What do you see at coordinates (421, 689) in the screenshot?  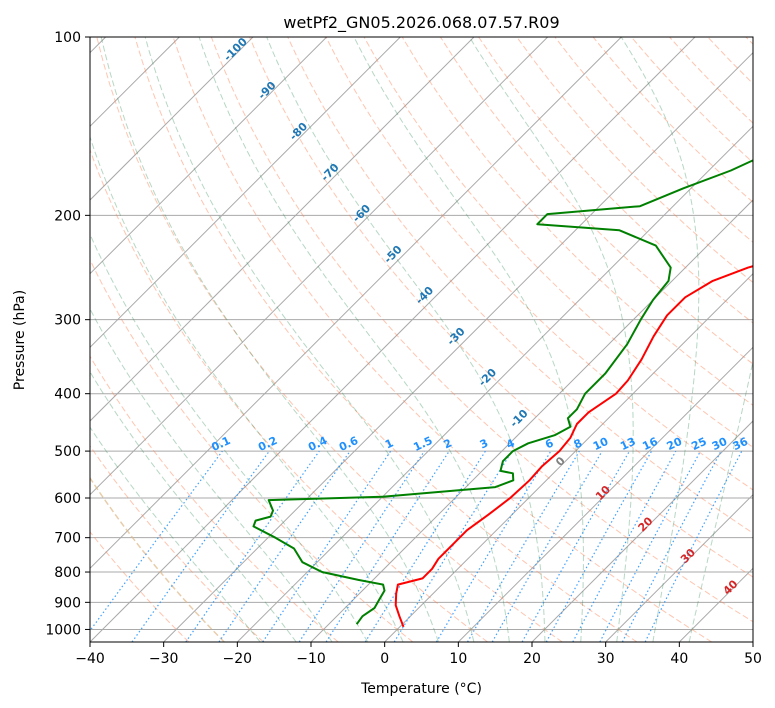 I see `x-axis-title: Temperature (°C)` at bounding box center [421, 689].